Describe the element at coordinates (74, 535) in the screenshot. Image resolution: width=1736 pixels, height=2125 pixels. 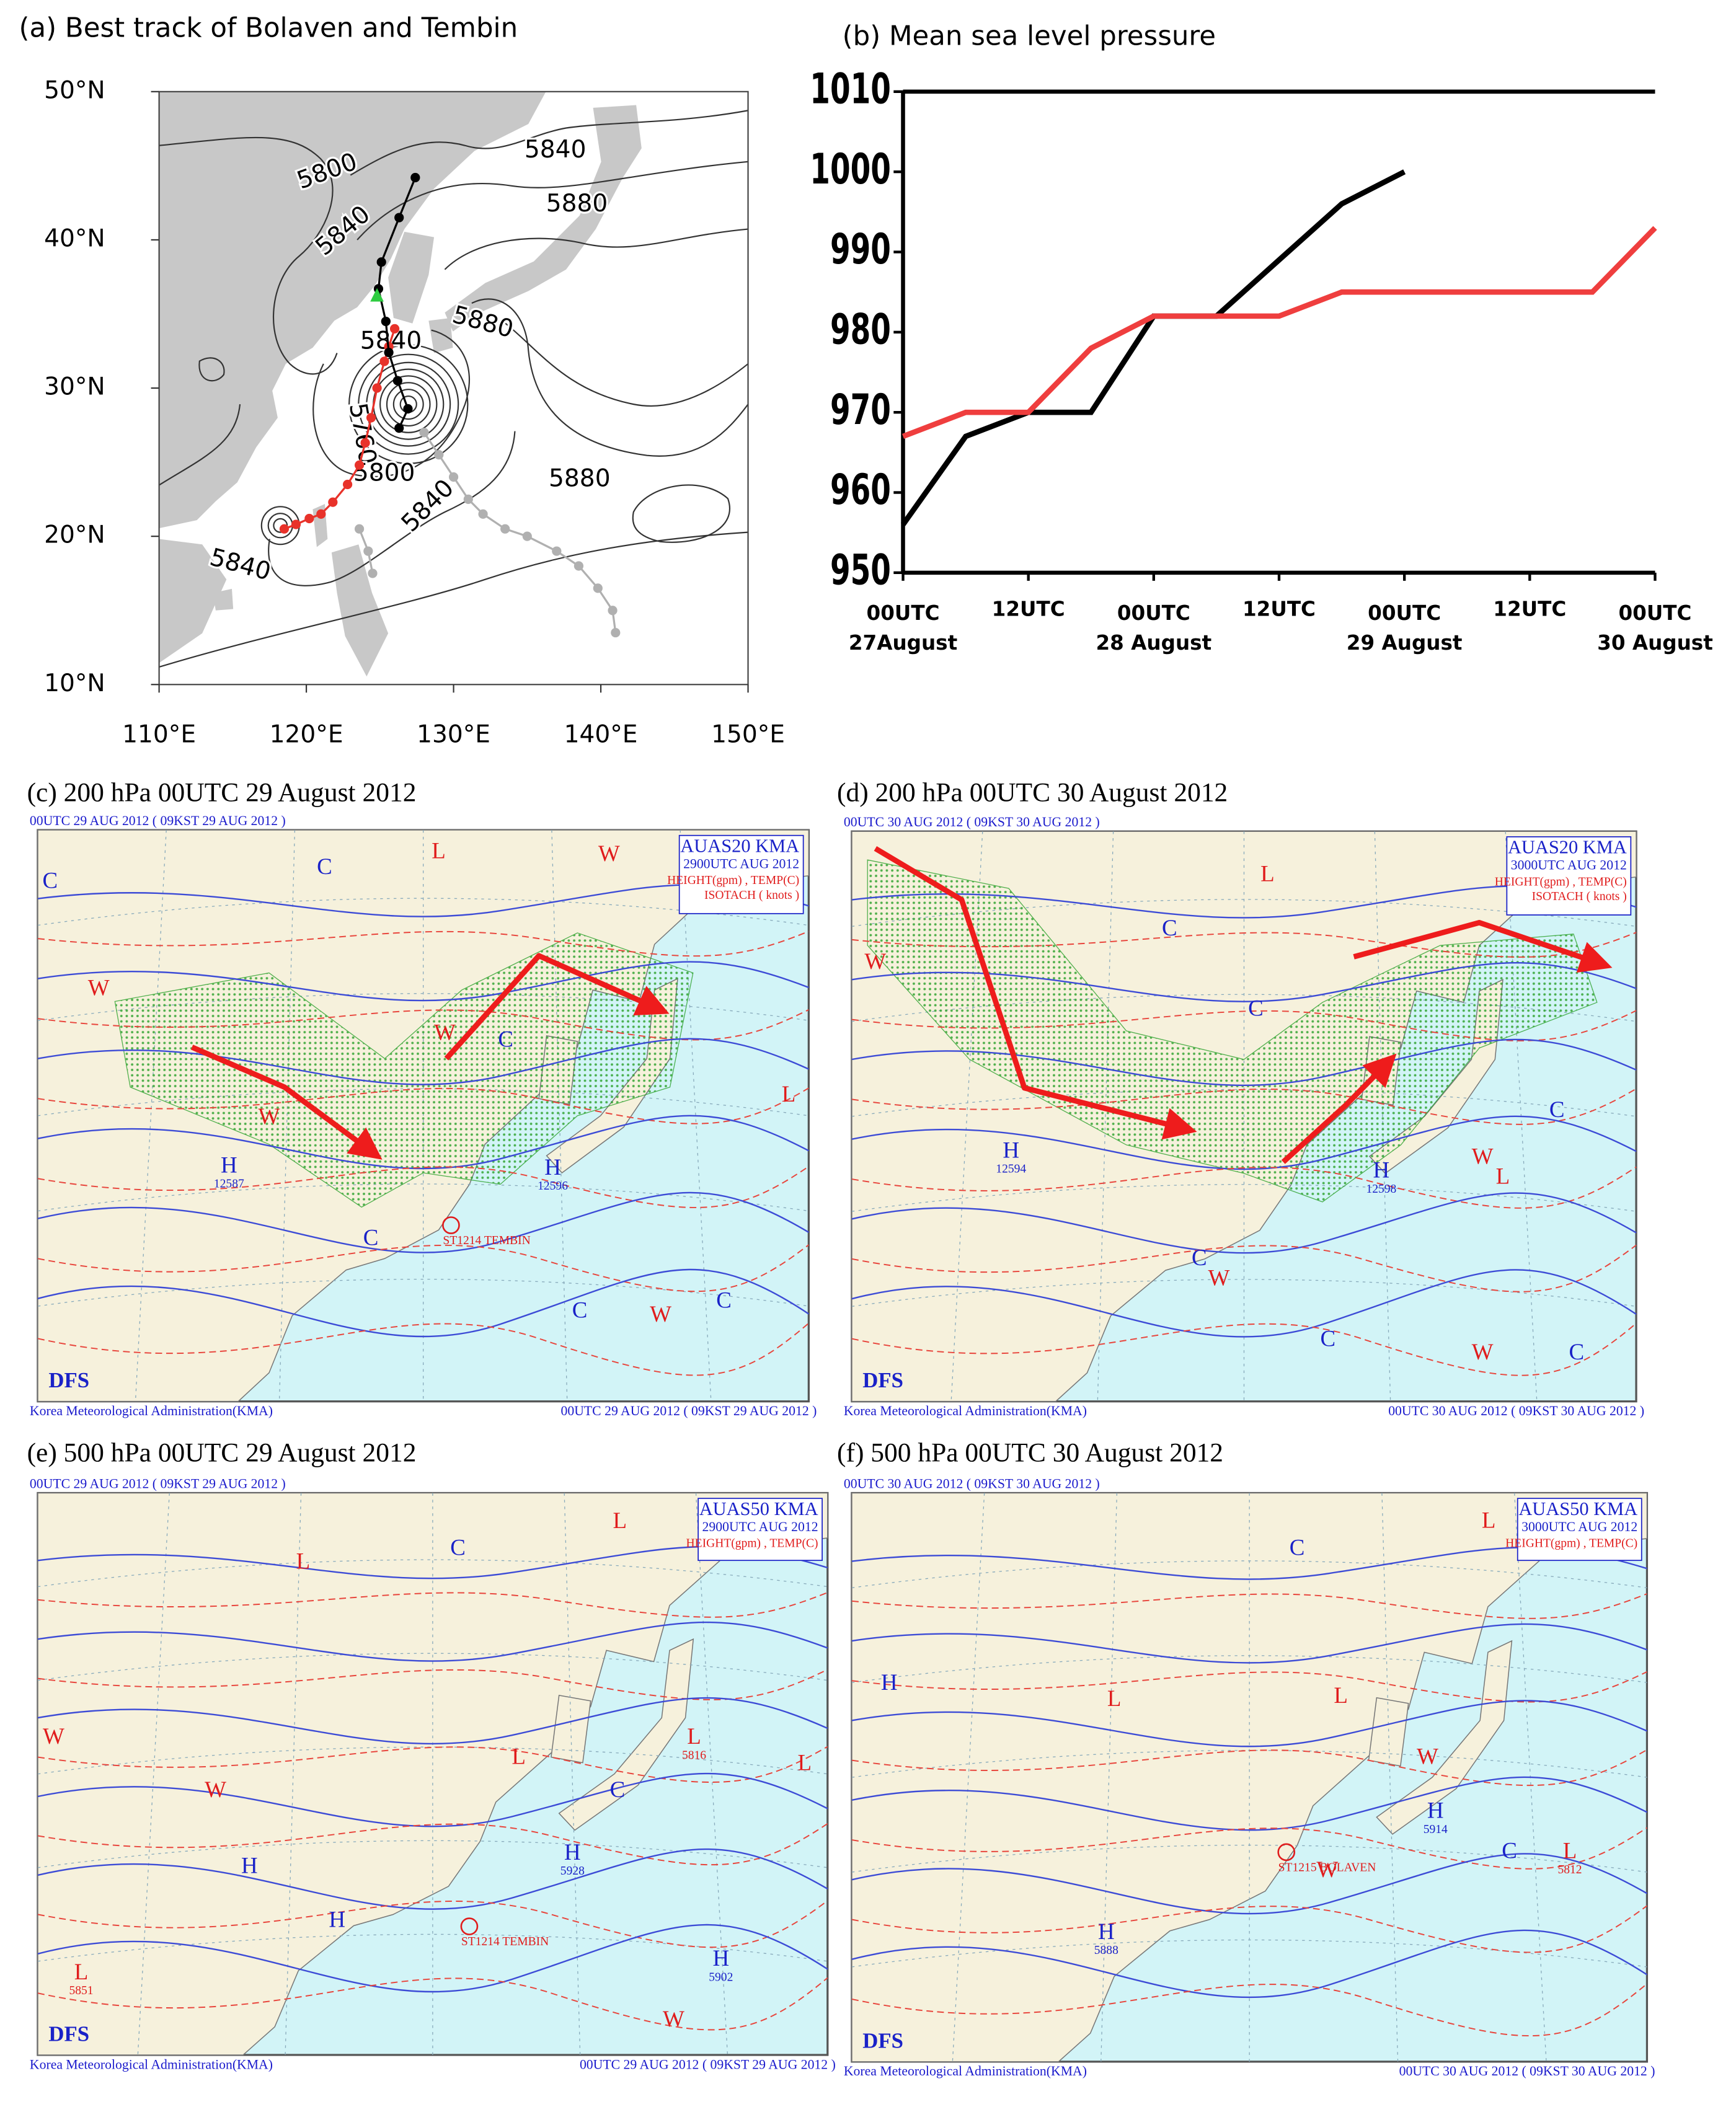
I see `y-tick-label: 20°N` at that location.